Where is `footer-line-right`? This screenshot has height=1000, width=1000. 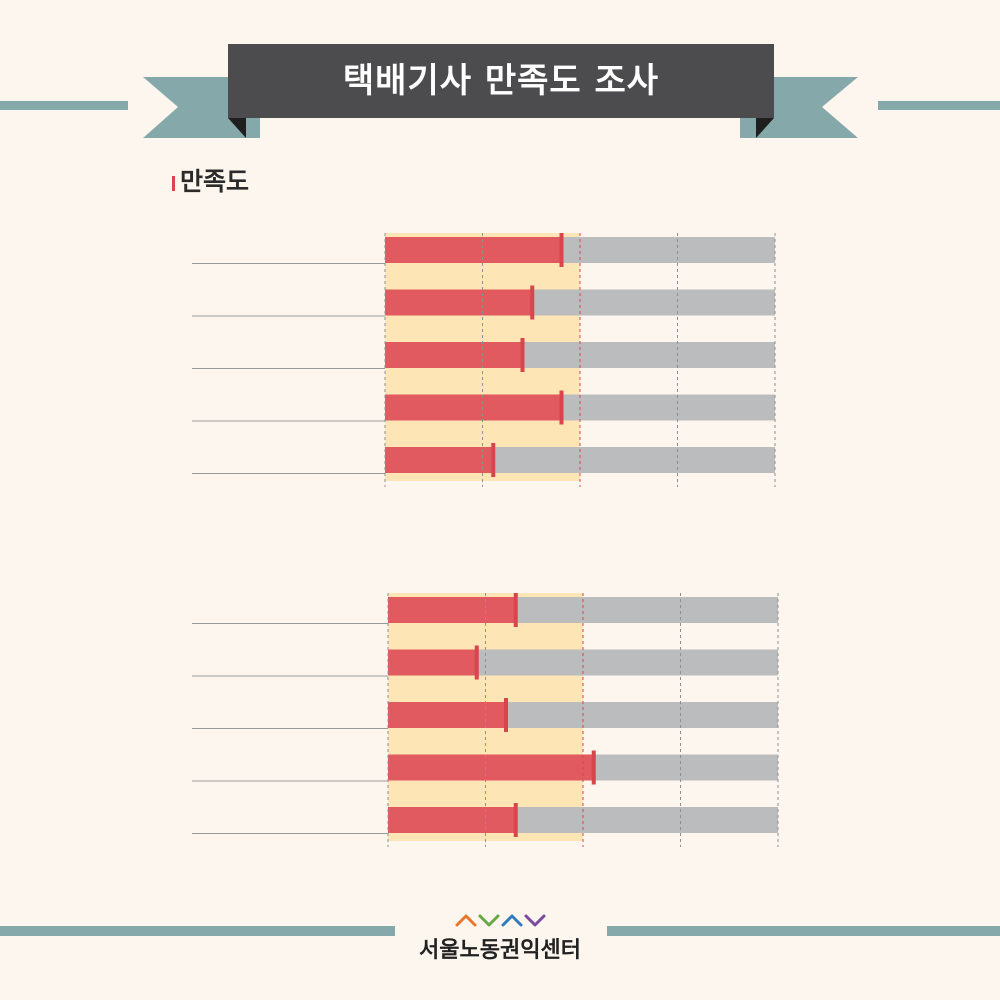
footer-line-right is located at coordinates (803, 931).